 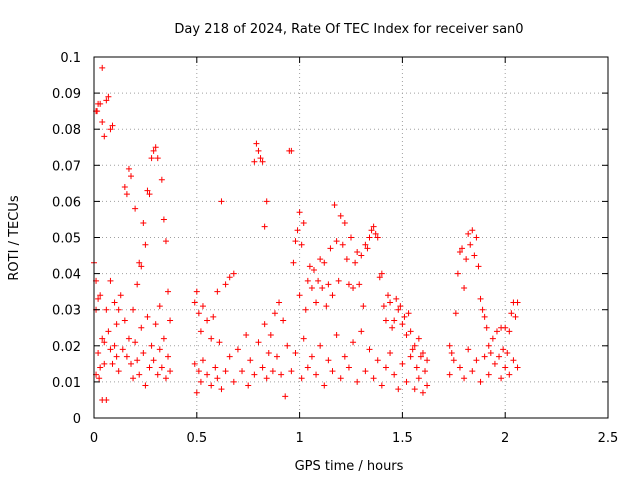 What do you see at coordinates (299, 438) in the screenshot?
I see `x-tick-label: 1` at bounding box center [299, 438].